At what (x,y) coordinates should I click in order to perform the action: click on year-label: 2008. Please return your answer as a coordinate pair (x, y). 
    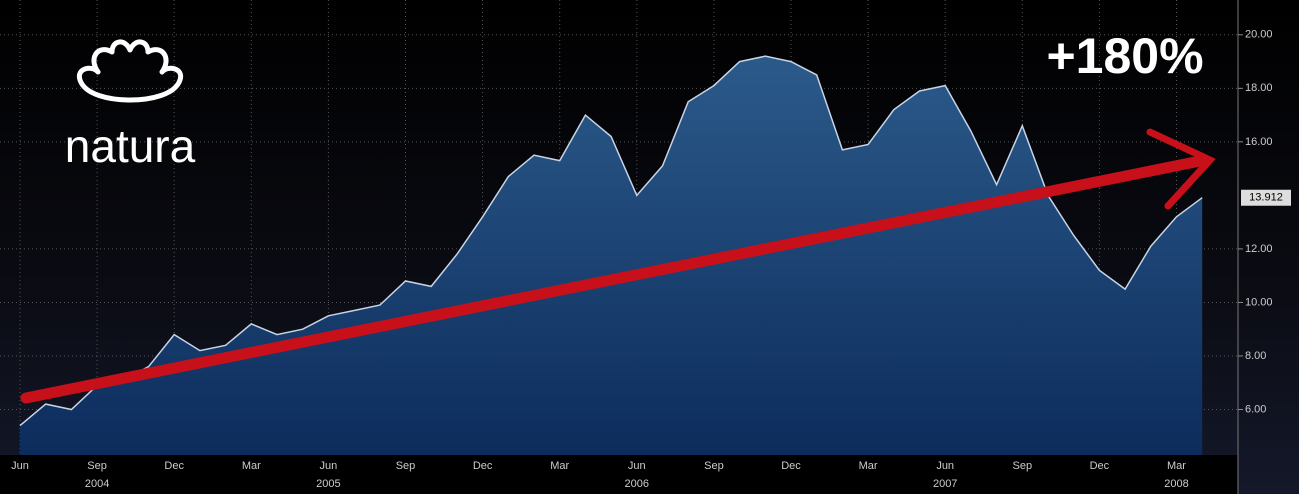
    Looking at the image, I should click on (1176, 484).